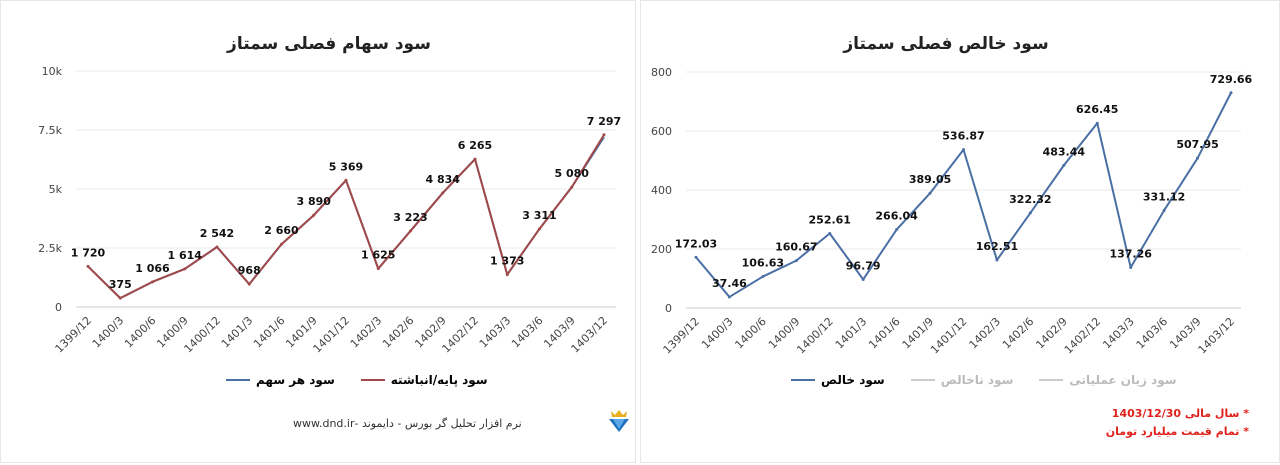  I want to click on unit-note: * تمام قیمت میلیارد تومان, so click(1177, 431).